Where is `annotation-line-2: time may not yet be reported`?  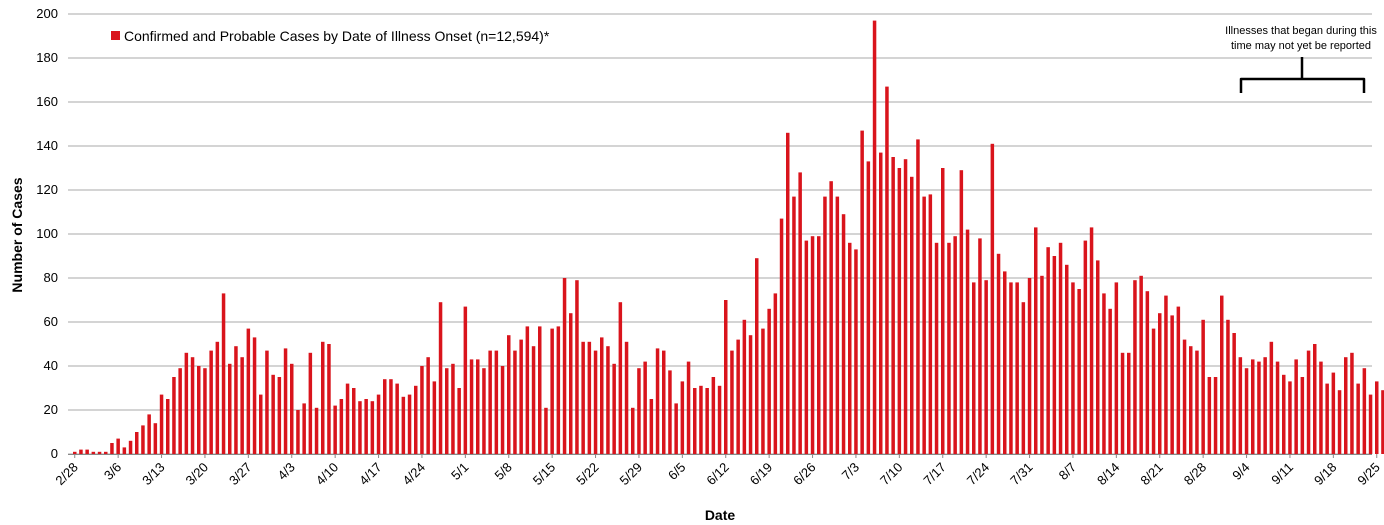
annotation-line-2: time may not yet be reported is located at coordinates (1301, 46).